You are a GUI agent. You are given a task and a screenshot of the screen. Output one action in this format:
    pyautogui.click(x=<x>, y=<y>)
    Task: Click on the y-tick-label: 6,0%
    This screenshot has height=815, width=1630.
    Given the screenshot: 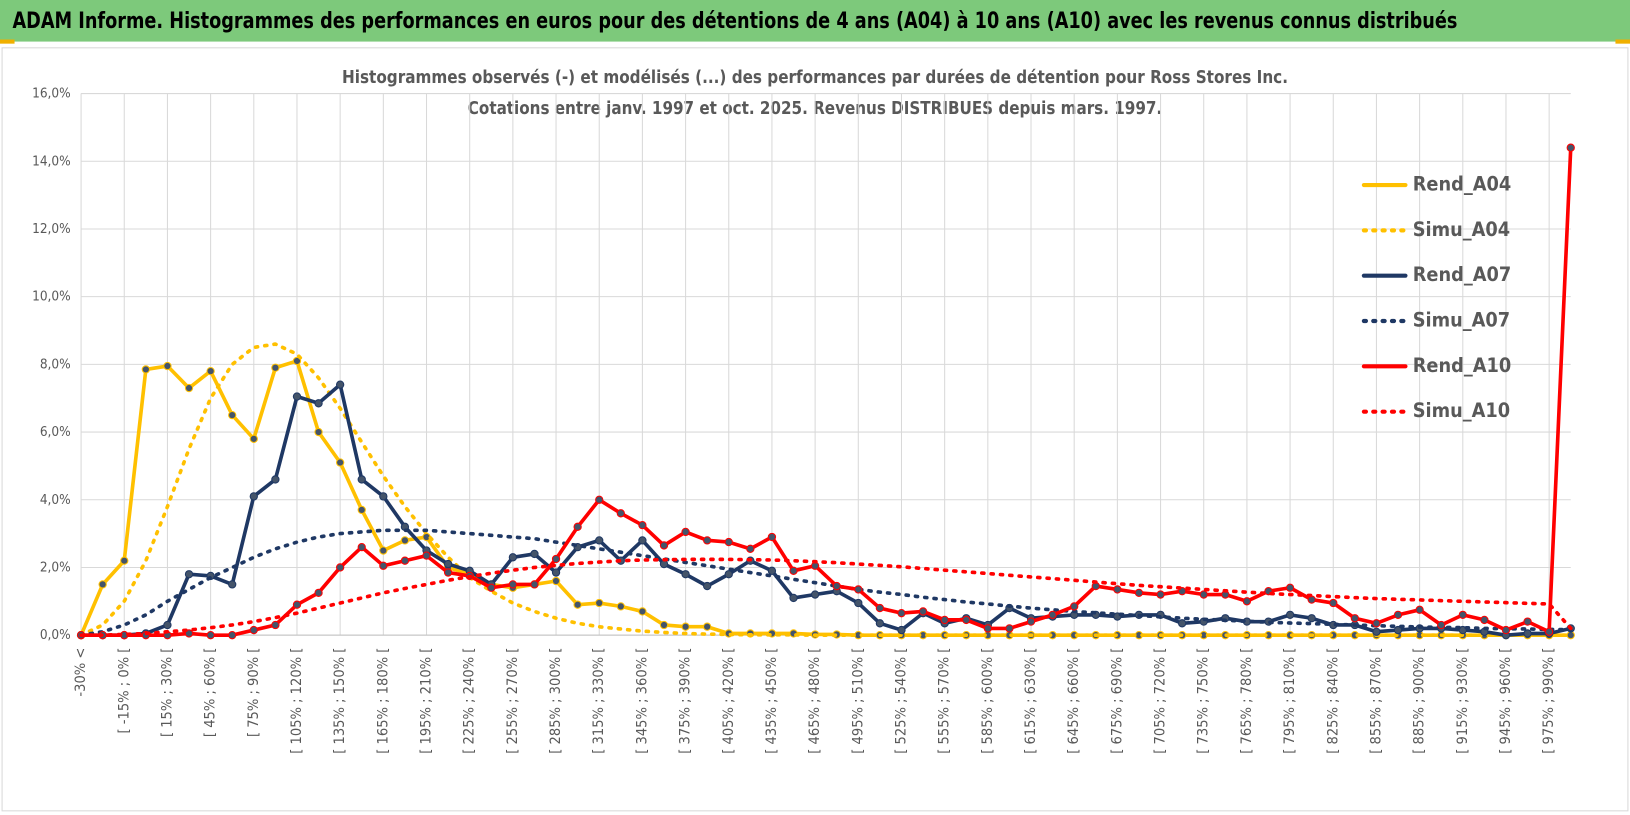 What is the action you would take?
    pyautogui.click(x=55, y=432)
    